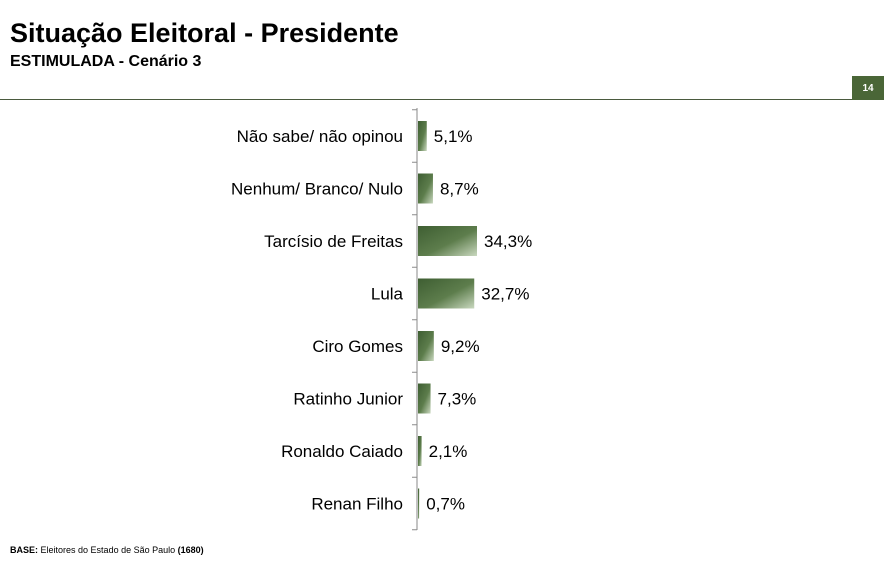 The height and width of the screenshot is (561, 884). I want to click on value-label: 7,3%, so click(457, 399).